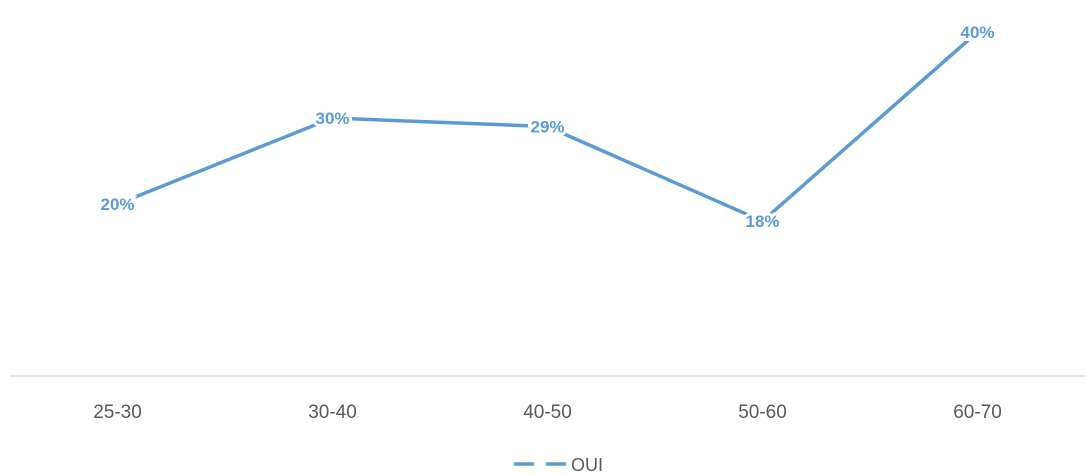 This screenshot has height=474, width=1085. I want to click on x-tick-label: 60-70, so click(977, 412).